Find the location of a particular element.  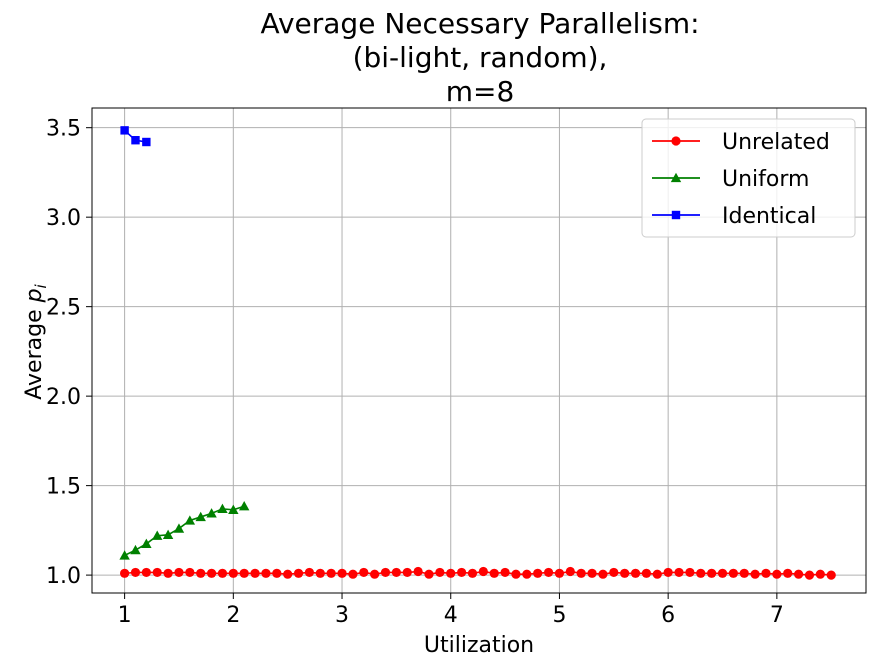

legend-frame is located at coordinates (748, 178).